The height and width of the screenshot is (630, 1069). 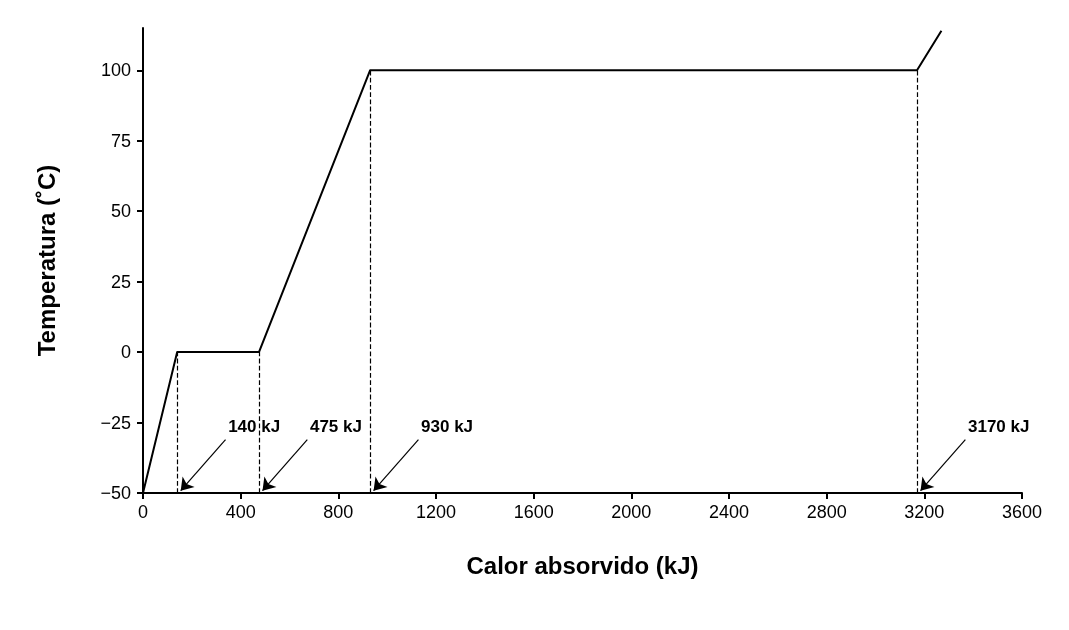 I want to click on y-tick-label: 75, so click(x=120, y=140).